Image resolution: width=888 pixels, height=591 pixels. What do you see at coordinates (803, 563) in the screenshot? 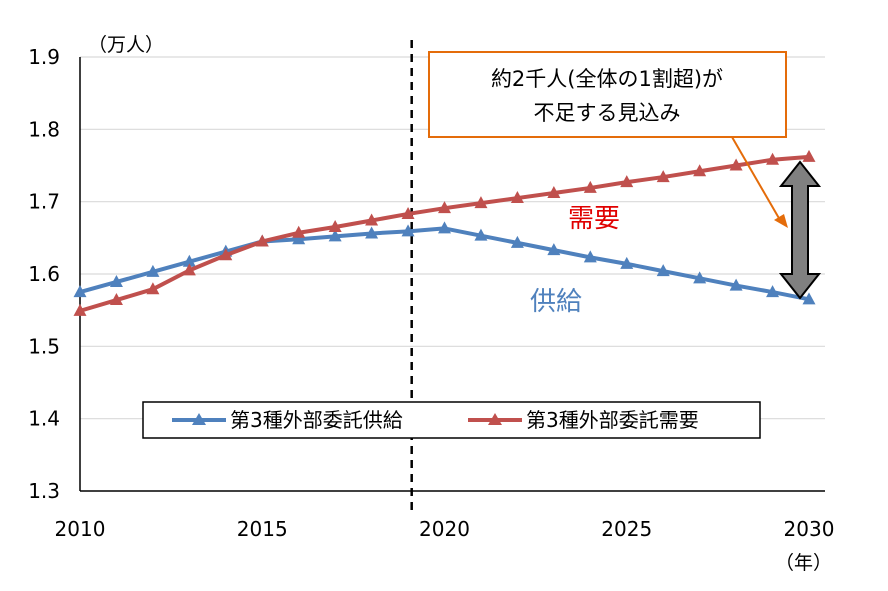
I see `x-axis-unit: （年）` at bounding box center [803, 563].